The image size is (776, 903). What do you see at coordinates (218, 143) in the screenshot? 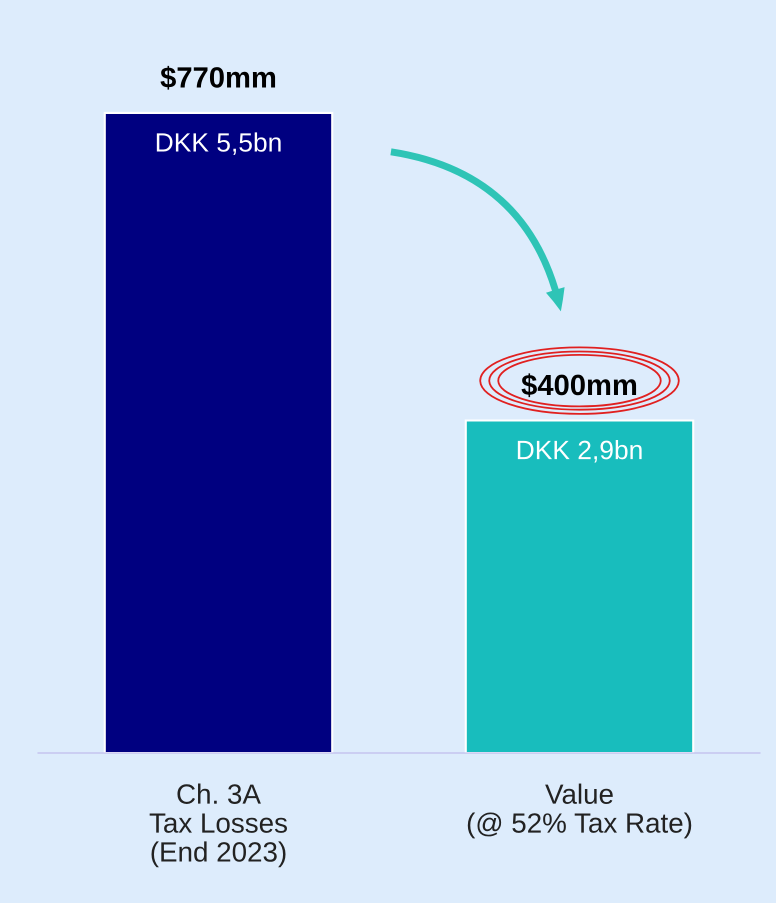
I see `annotation: DKK 5,5bn` at bounding box center [218, 143].